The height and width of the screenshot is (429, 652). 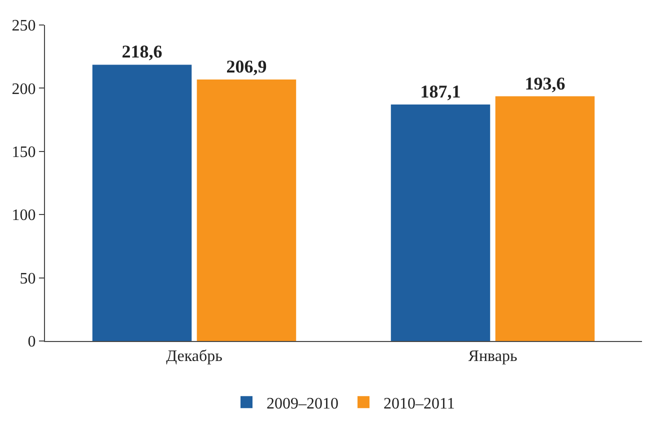 What do you see at coordinates (302, 403) in the screenshot?
I see `legend-label: 2009–2010` at bounding box center [302, 403].